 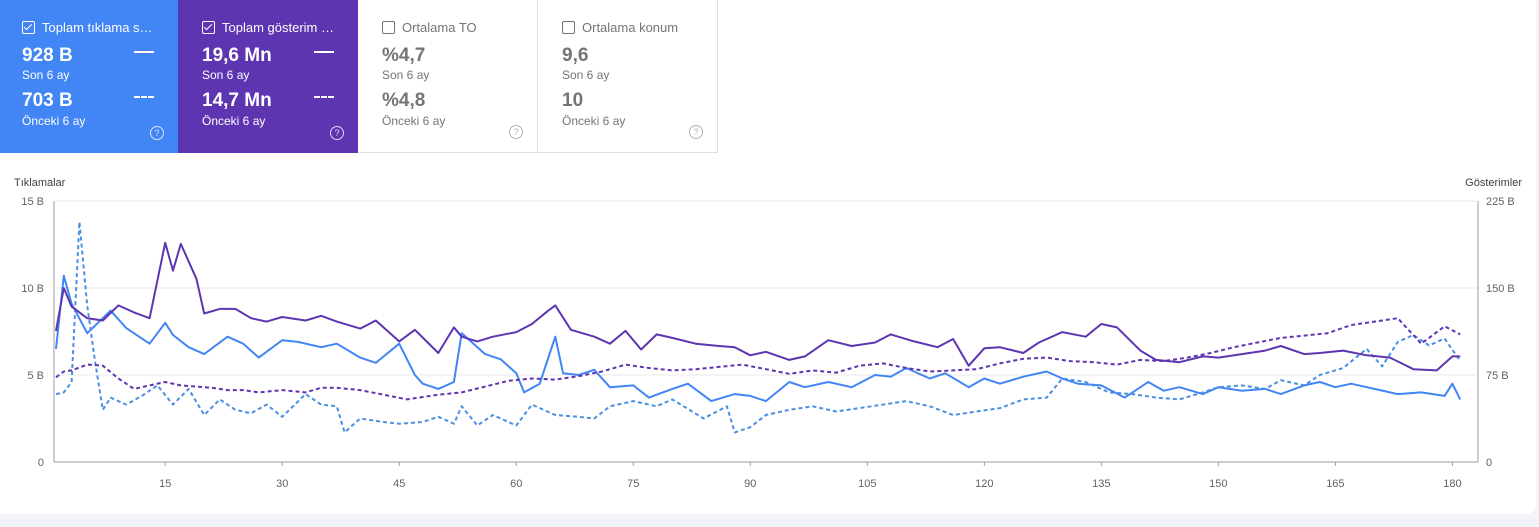 What do you see at coordinates (399, 484) in the screenshot?
I see `x-tick-label: 45` at bounding box center [399, 484].